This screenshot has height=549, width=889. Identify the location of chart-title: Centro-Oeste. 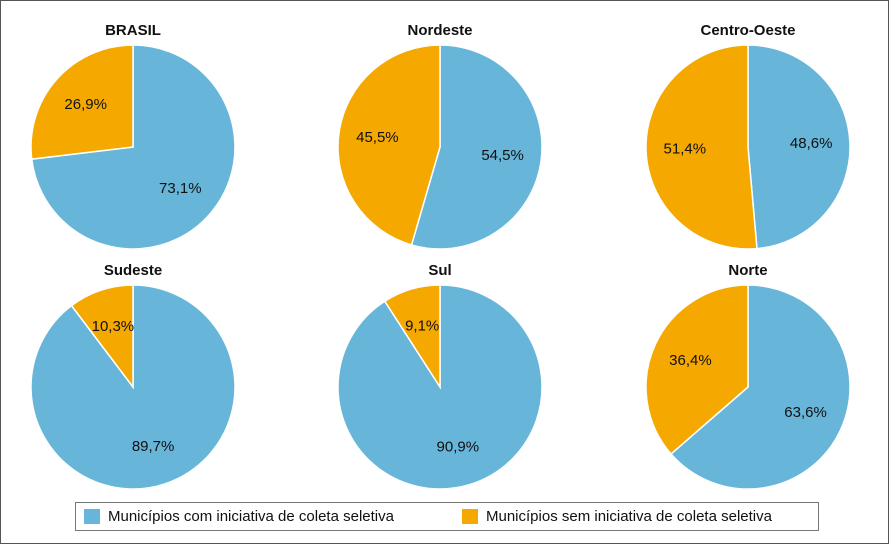
(747, 30).